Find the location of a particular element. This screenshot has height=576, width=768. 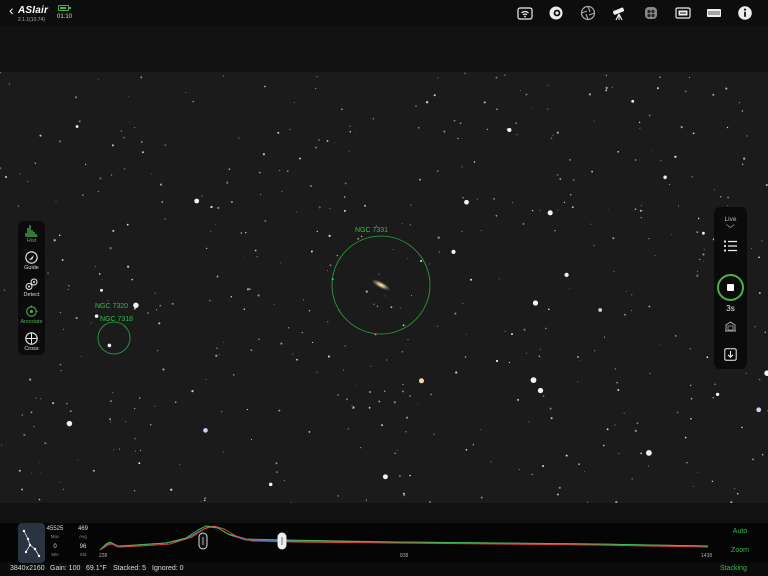

download-icon is located at coordinates (730, 354).